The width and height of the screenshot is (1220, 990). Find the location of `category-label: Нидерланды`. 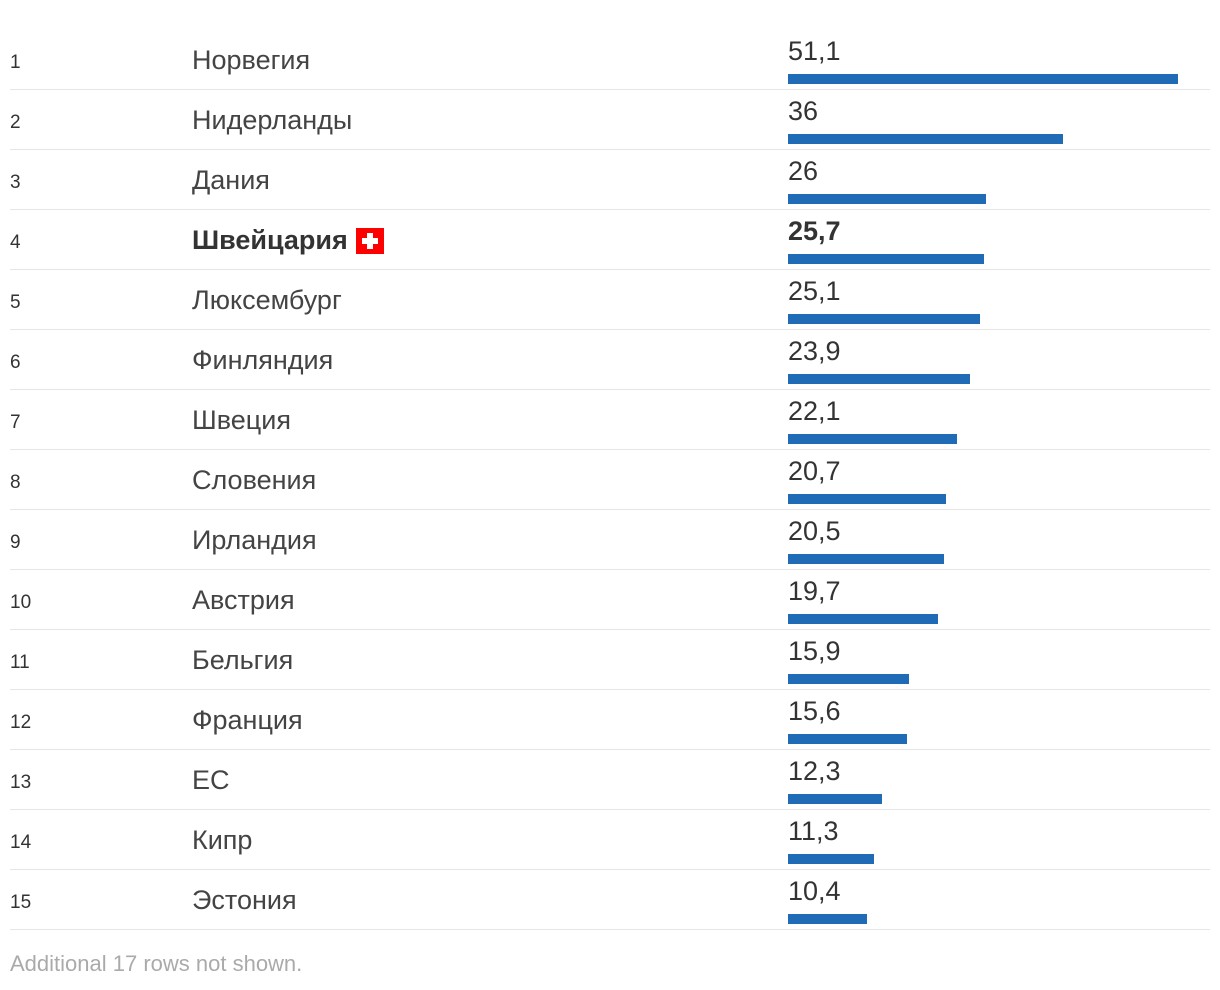

category-label: Нидерланды is located at coordinates (272, 120).